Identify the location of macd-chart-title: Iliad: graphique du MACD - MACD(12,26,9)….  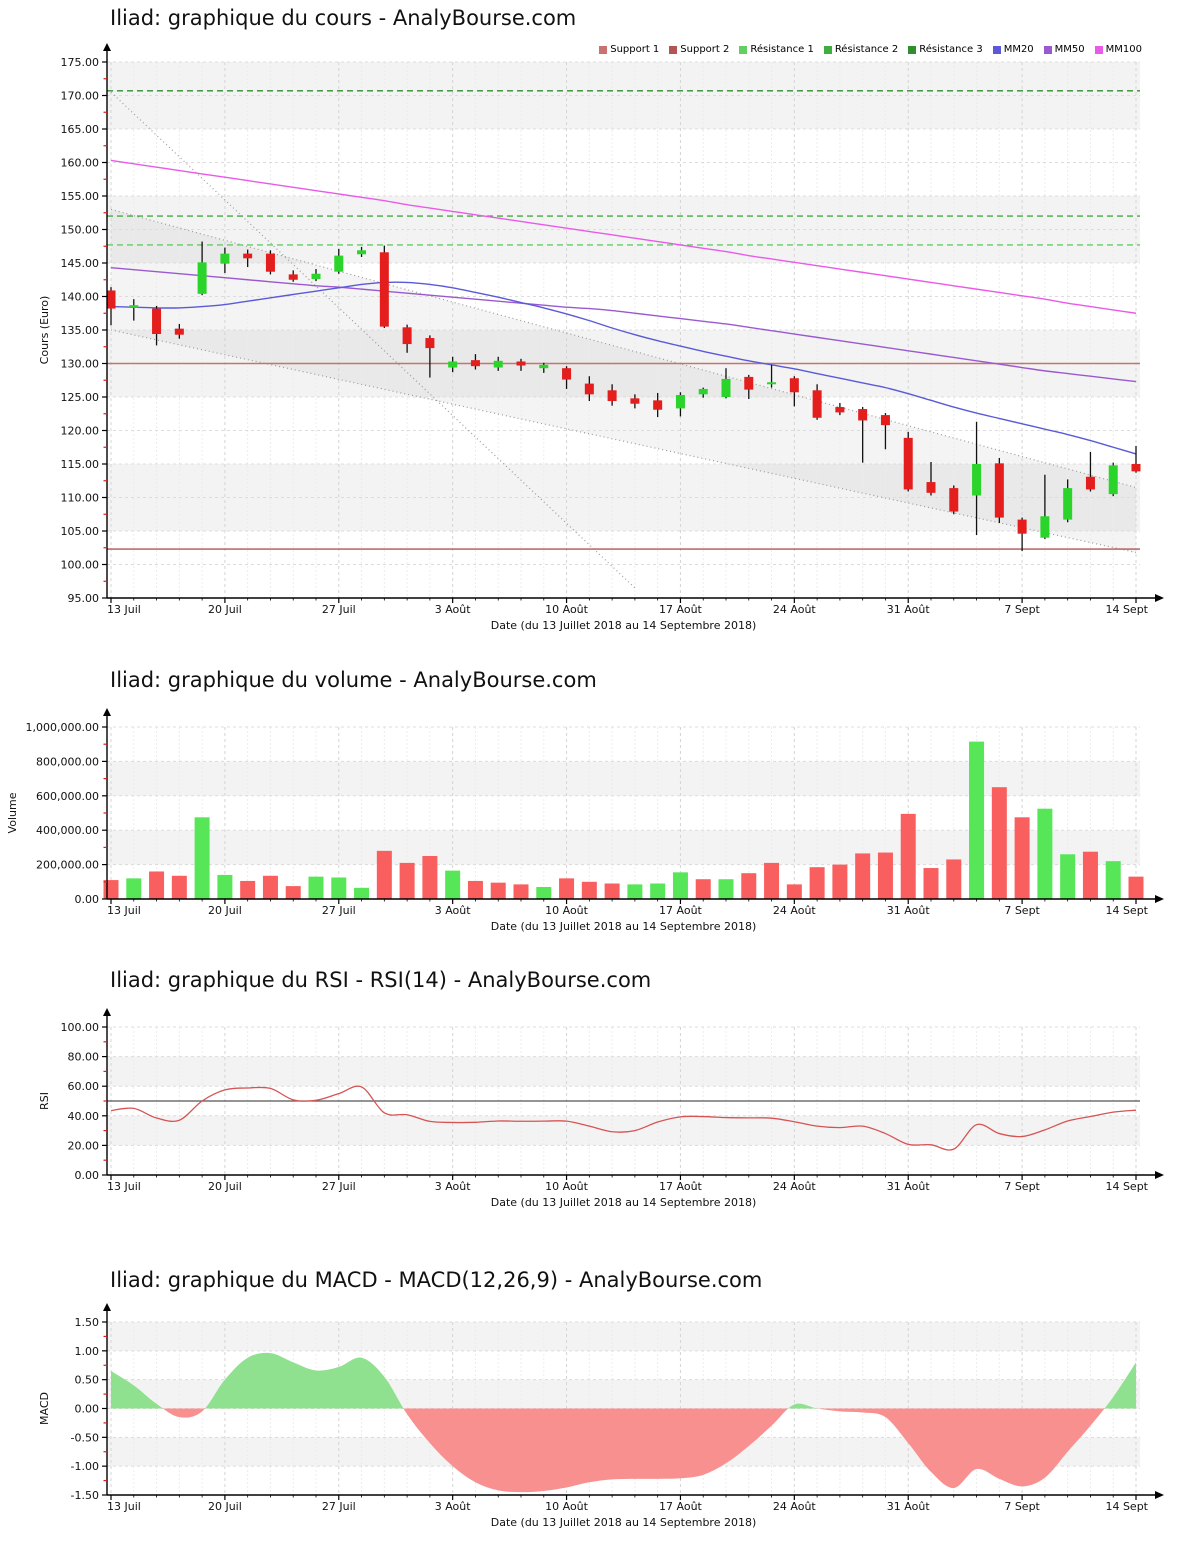
(436, 1280).